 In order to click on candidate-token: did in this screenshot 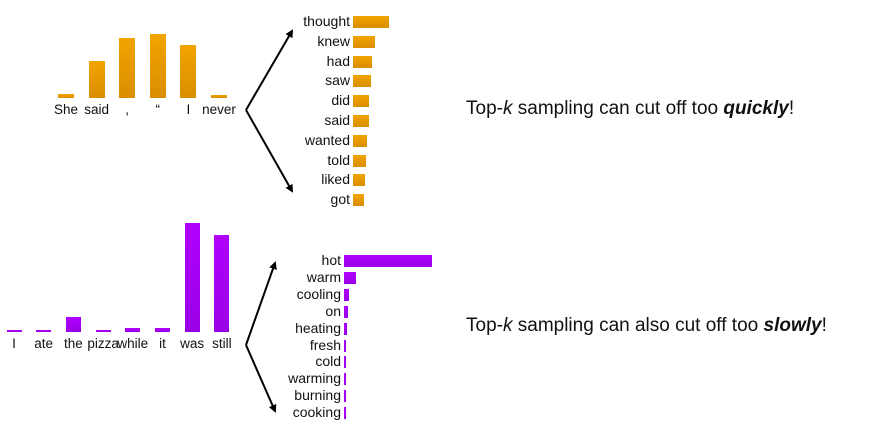, I will do `click(340, 100)`.